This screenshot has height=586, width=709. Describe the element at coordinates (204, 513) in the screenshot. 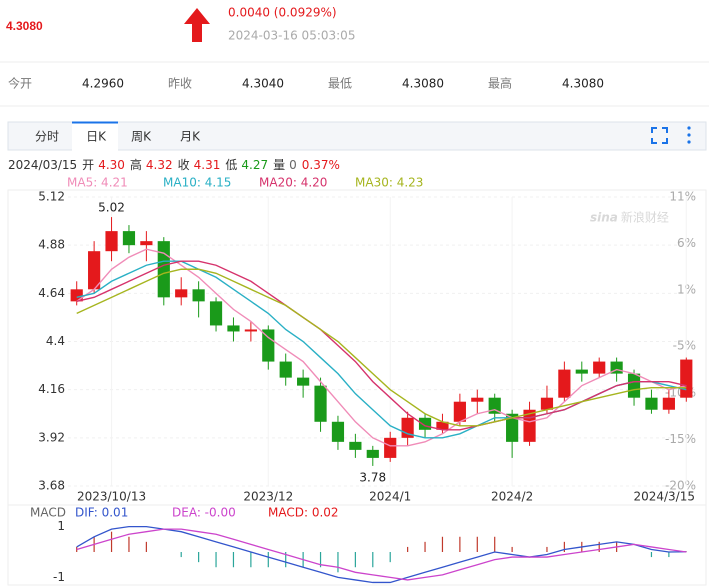

I see `macd-legend: DEA: -0.00` at that location.